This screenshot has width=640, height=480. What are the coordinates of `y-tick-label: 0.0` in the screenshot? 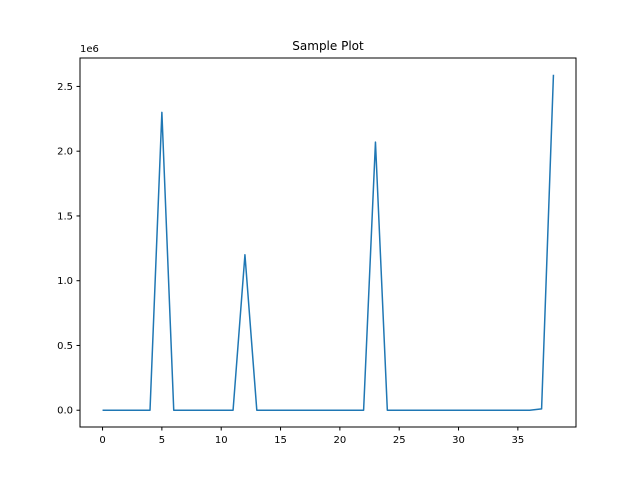 It's located at (65, 411).